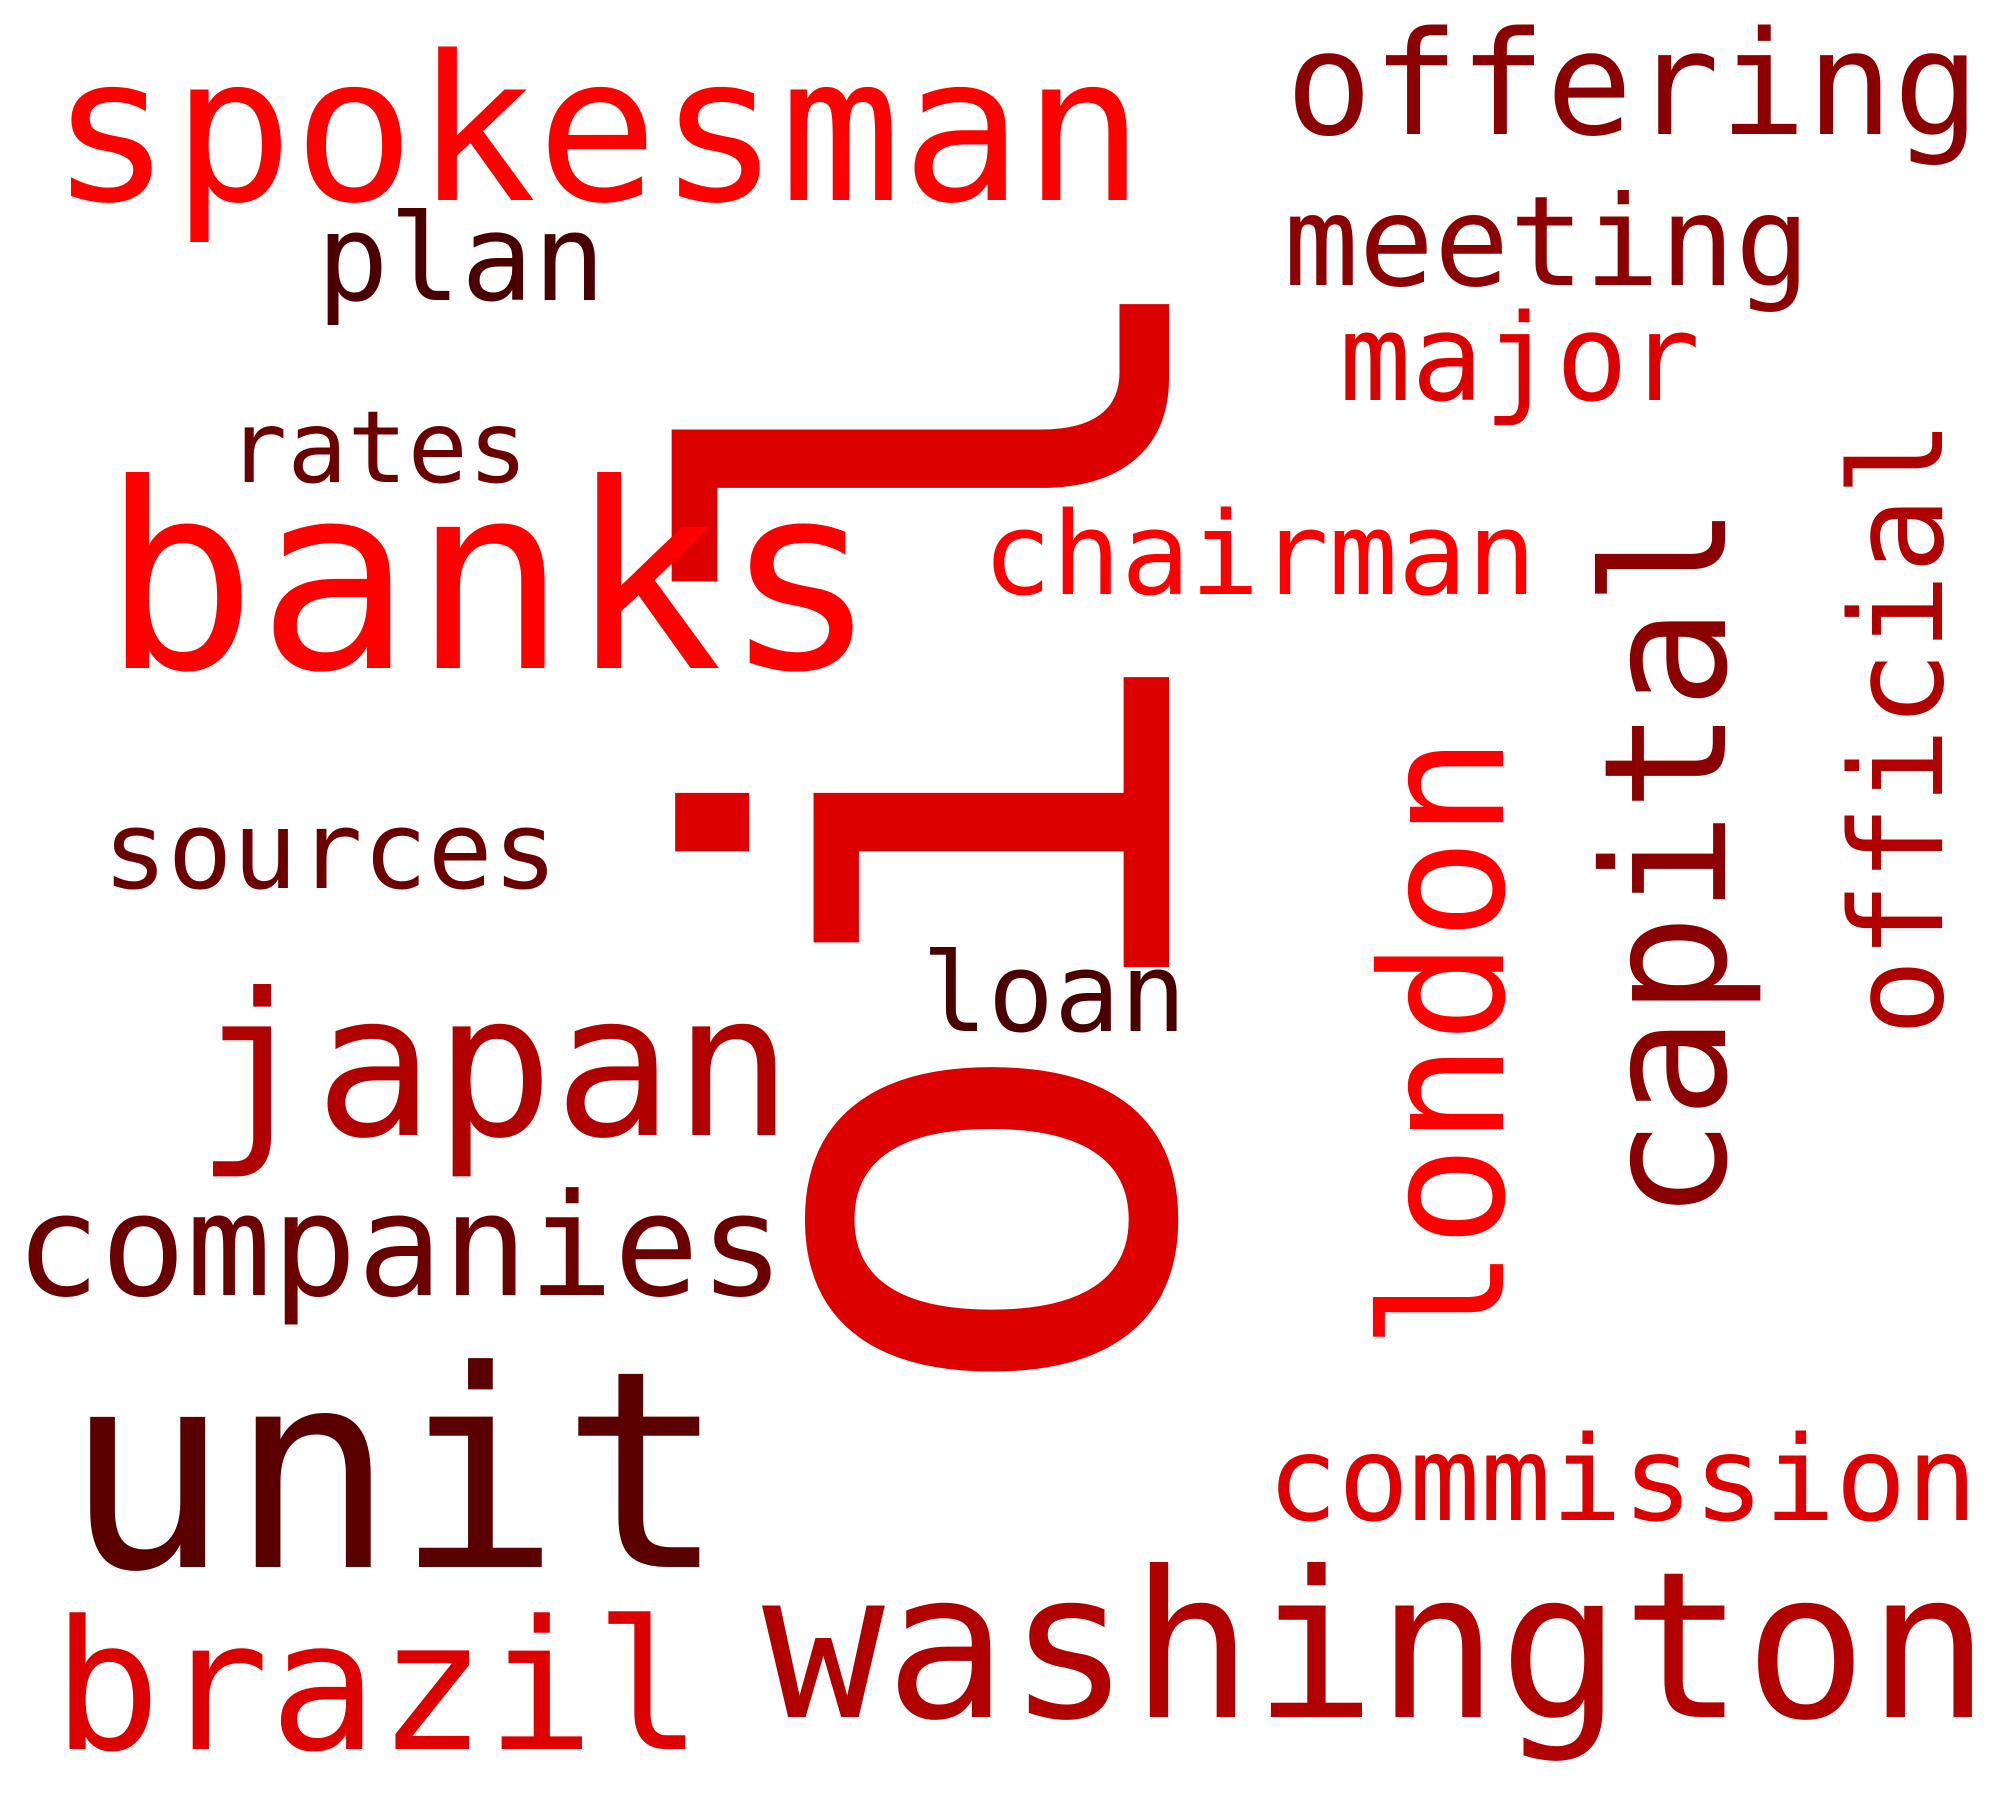 Image resolution: width=2000 pixels, height=1800 pixels. I want to click on word-commission: commission, so click(1622, 1479).